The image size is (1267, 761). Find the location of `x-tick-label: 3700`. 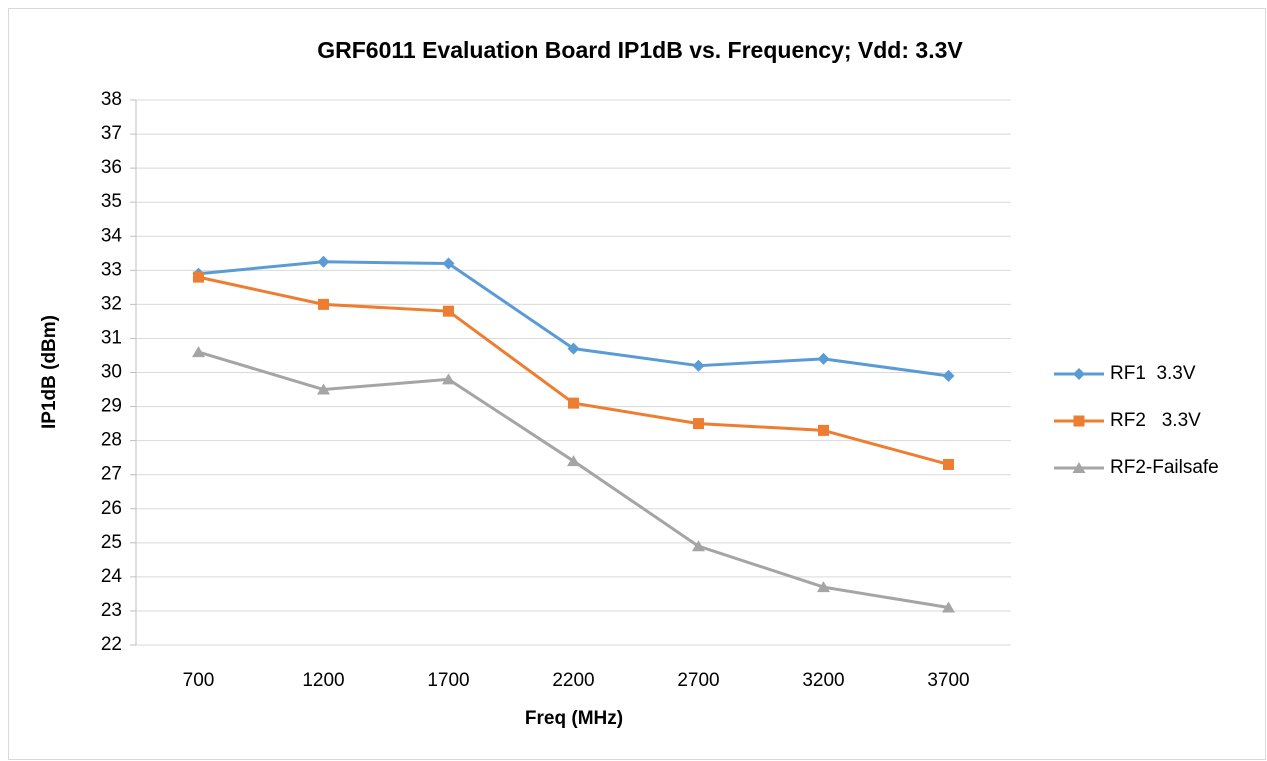

x-tick-label: 3700 is located at coordinates (948, 680).